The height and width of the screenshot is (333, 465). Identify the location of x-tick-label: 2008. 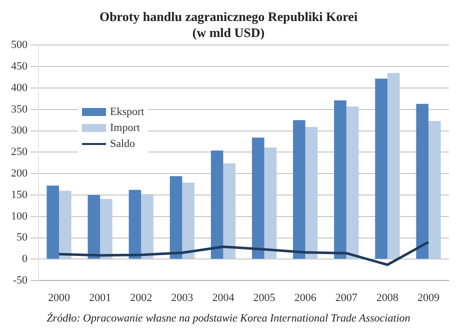
(387, 298).